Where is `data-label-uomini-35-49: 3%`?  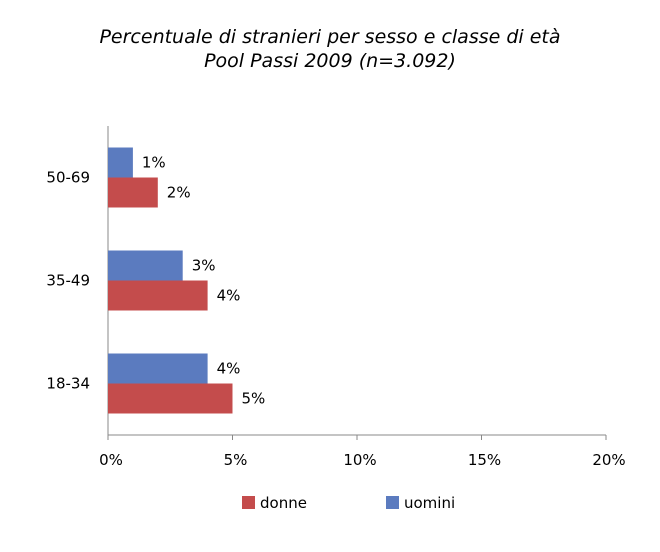
data-label-uomini-35-49: 3% is located at coordinates (204, 266).